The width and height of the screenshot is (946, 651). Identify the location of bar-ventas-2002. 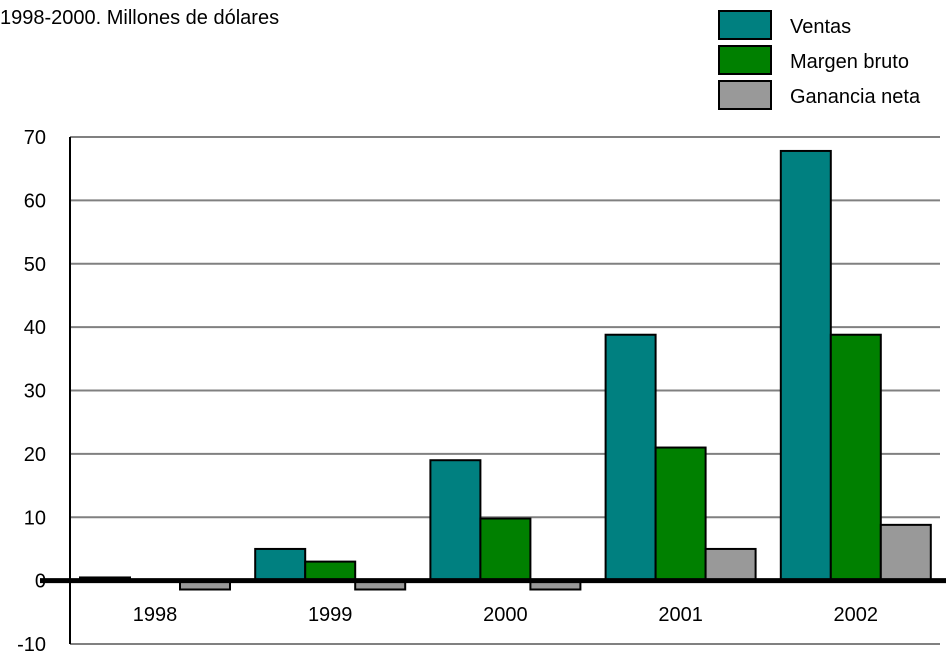
(805, 365).